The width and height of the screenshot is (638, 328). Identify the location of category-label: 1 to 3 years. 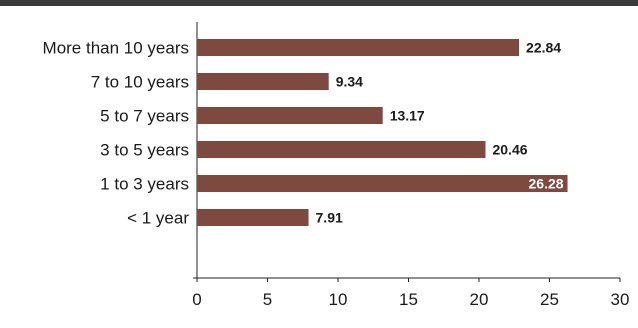
(144, 184).